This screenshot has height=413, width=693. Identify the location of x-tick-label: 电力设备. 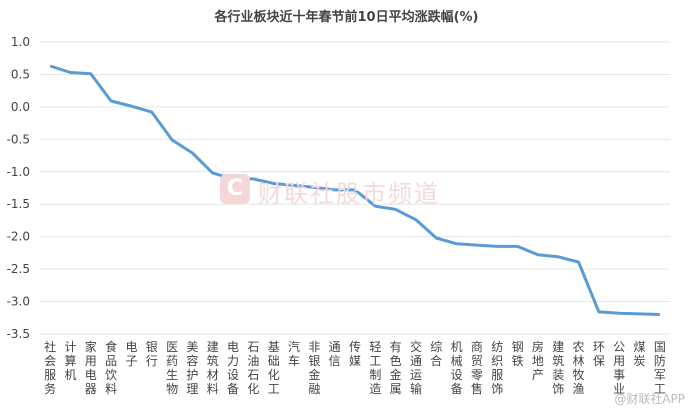
(233, 368).